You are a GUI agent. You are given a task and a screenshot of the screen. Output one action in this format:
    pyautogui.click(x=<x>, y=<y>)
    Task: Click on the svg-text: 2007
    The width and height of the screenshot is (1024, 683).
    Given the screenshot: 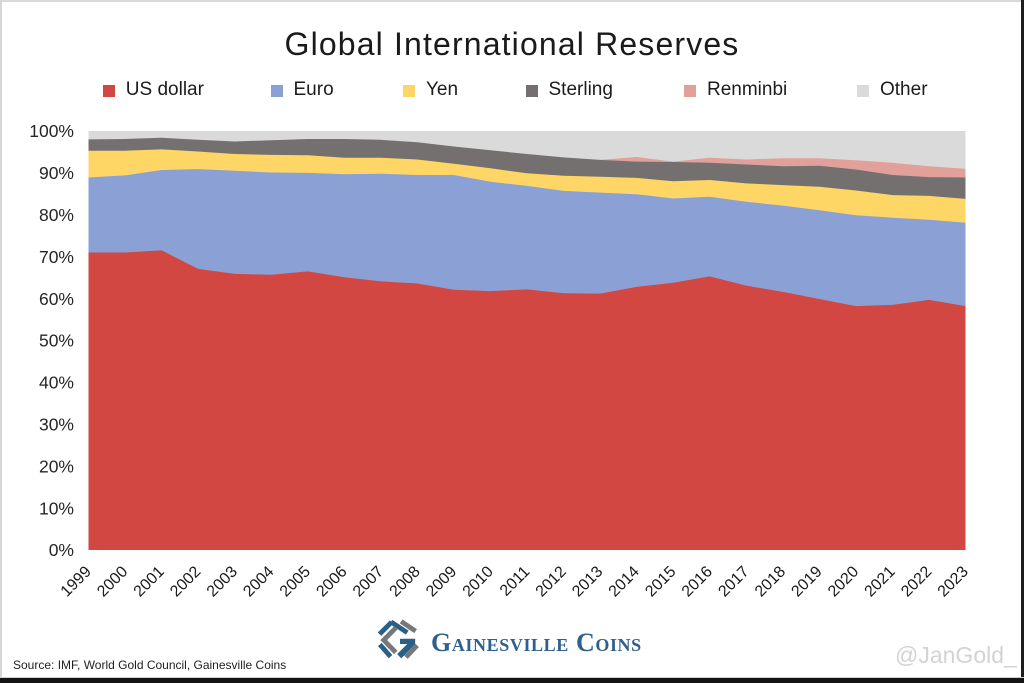 What is the action you would take?
    pyautogui.click(x=368, y=581)
    